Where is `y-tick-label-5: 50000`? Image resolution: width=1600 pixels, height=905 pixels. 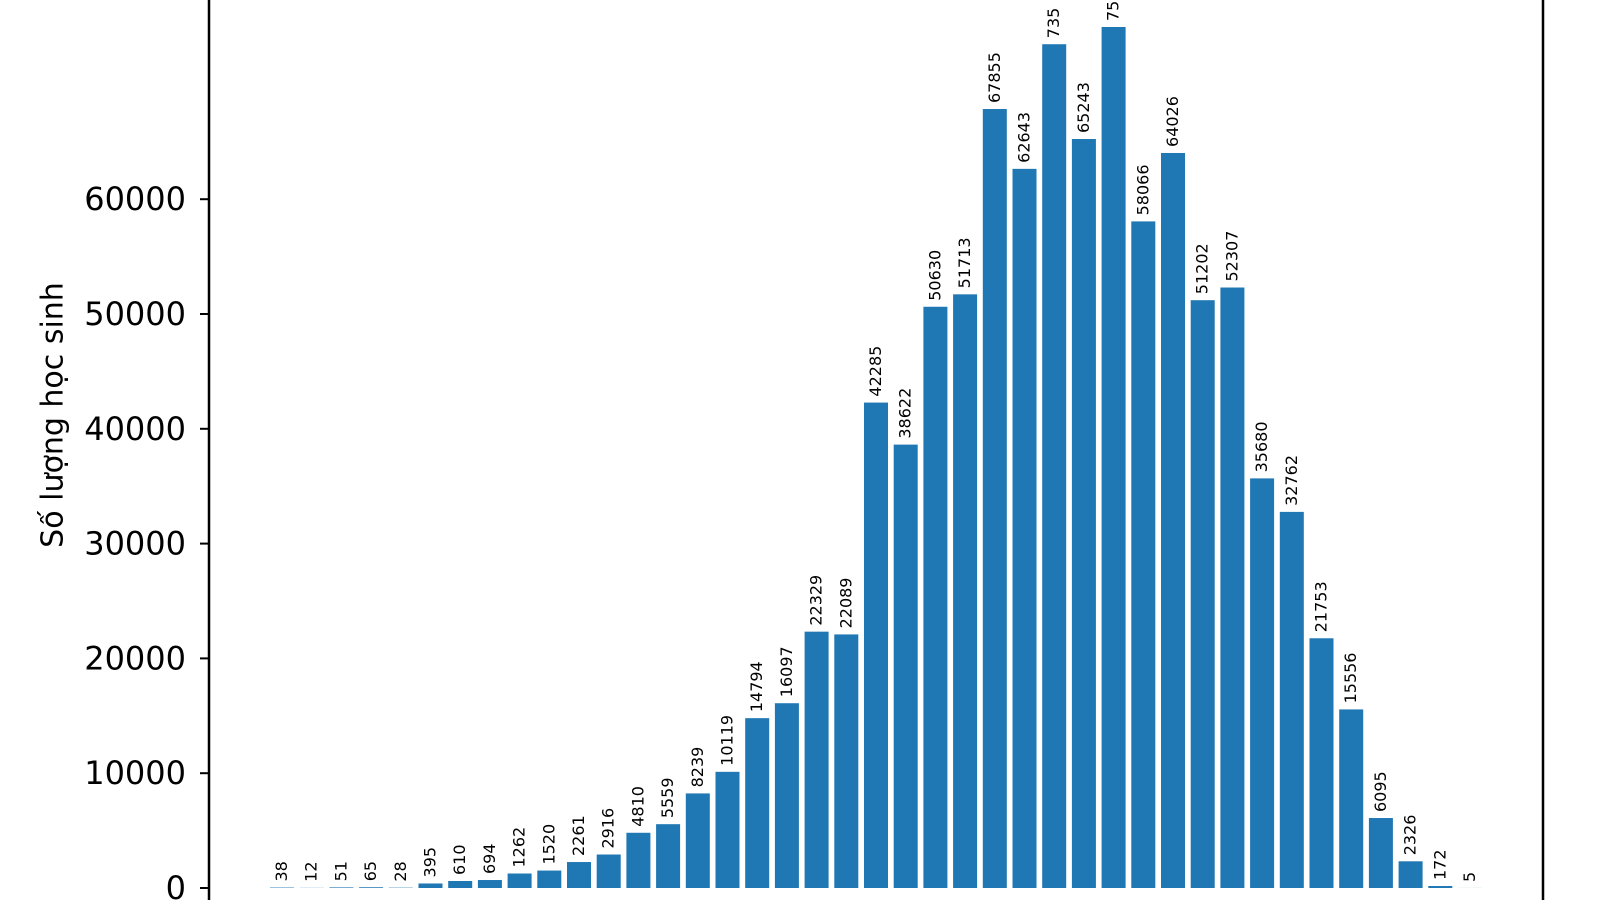 y-tick-label-5: 50000 is located at coordinates (135, 314).